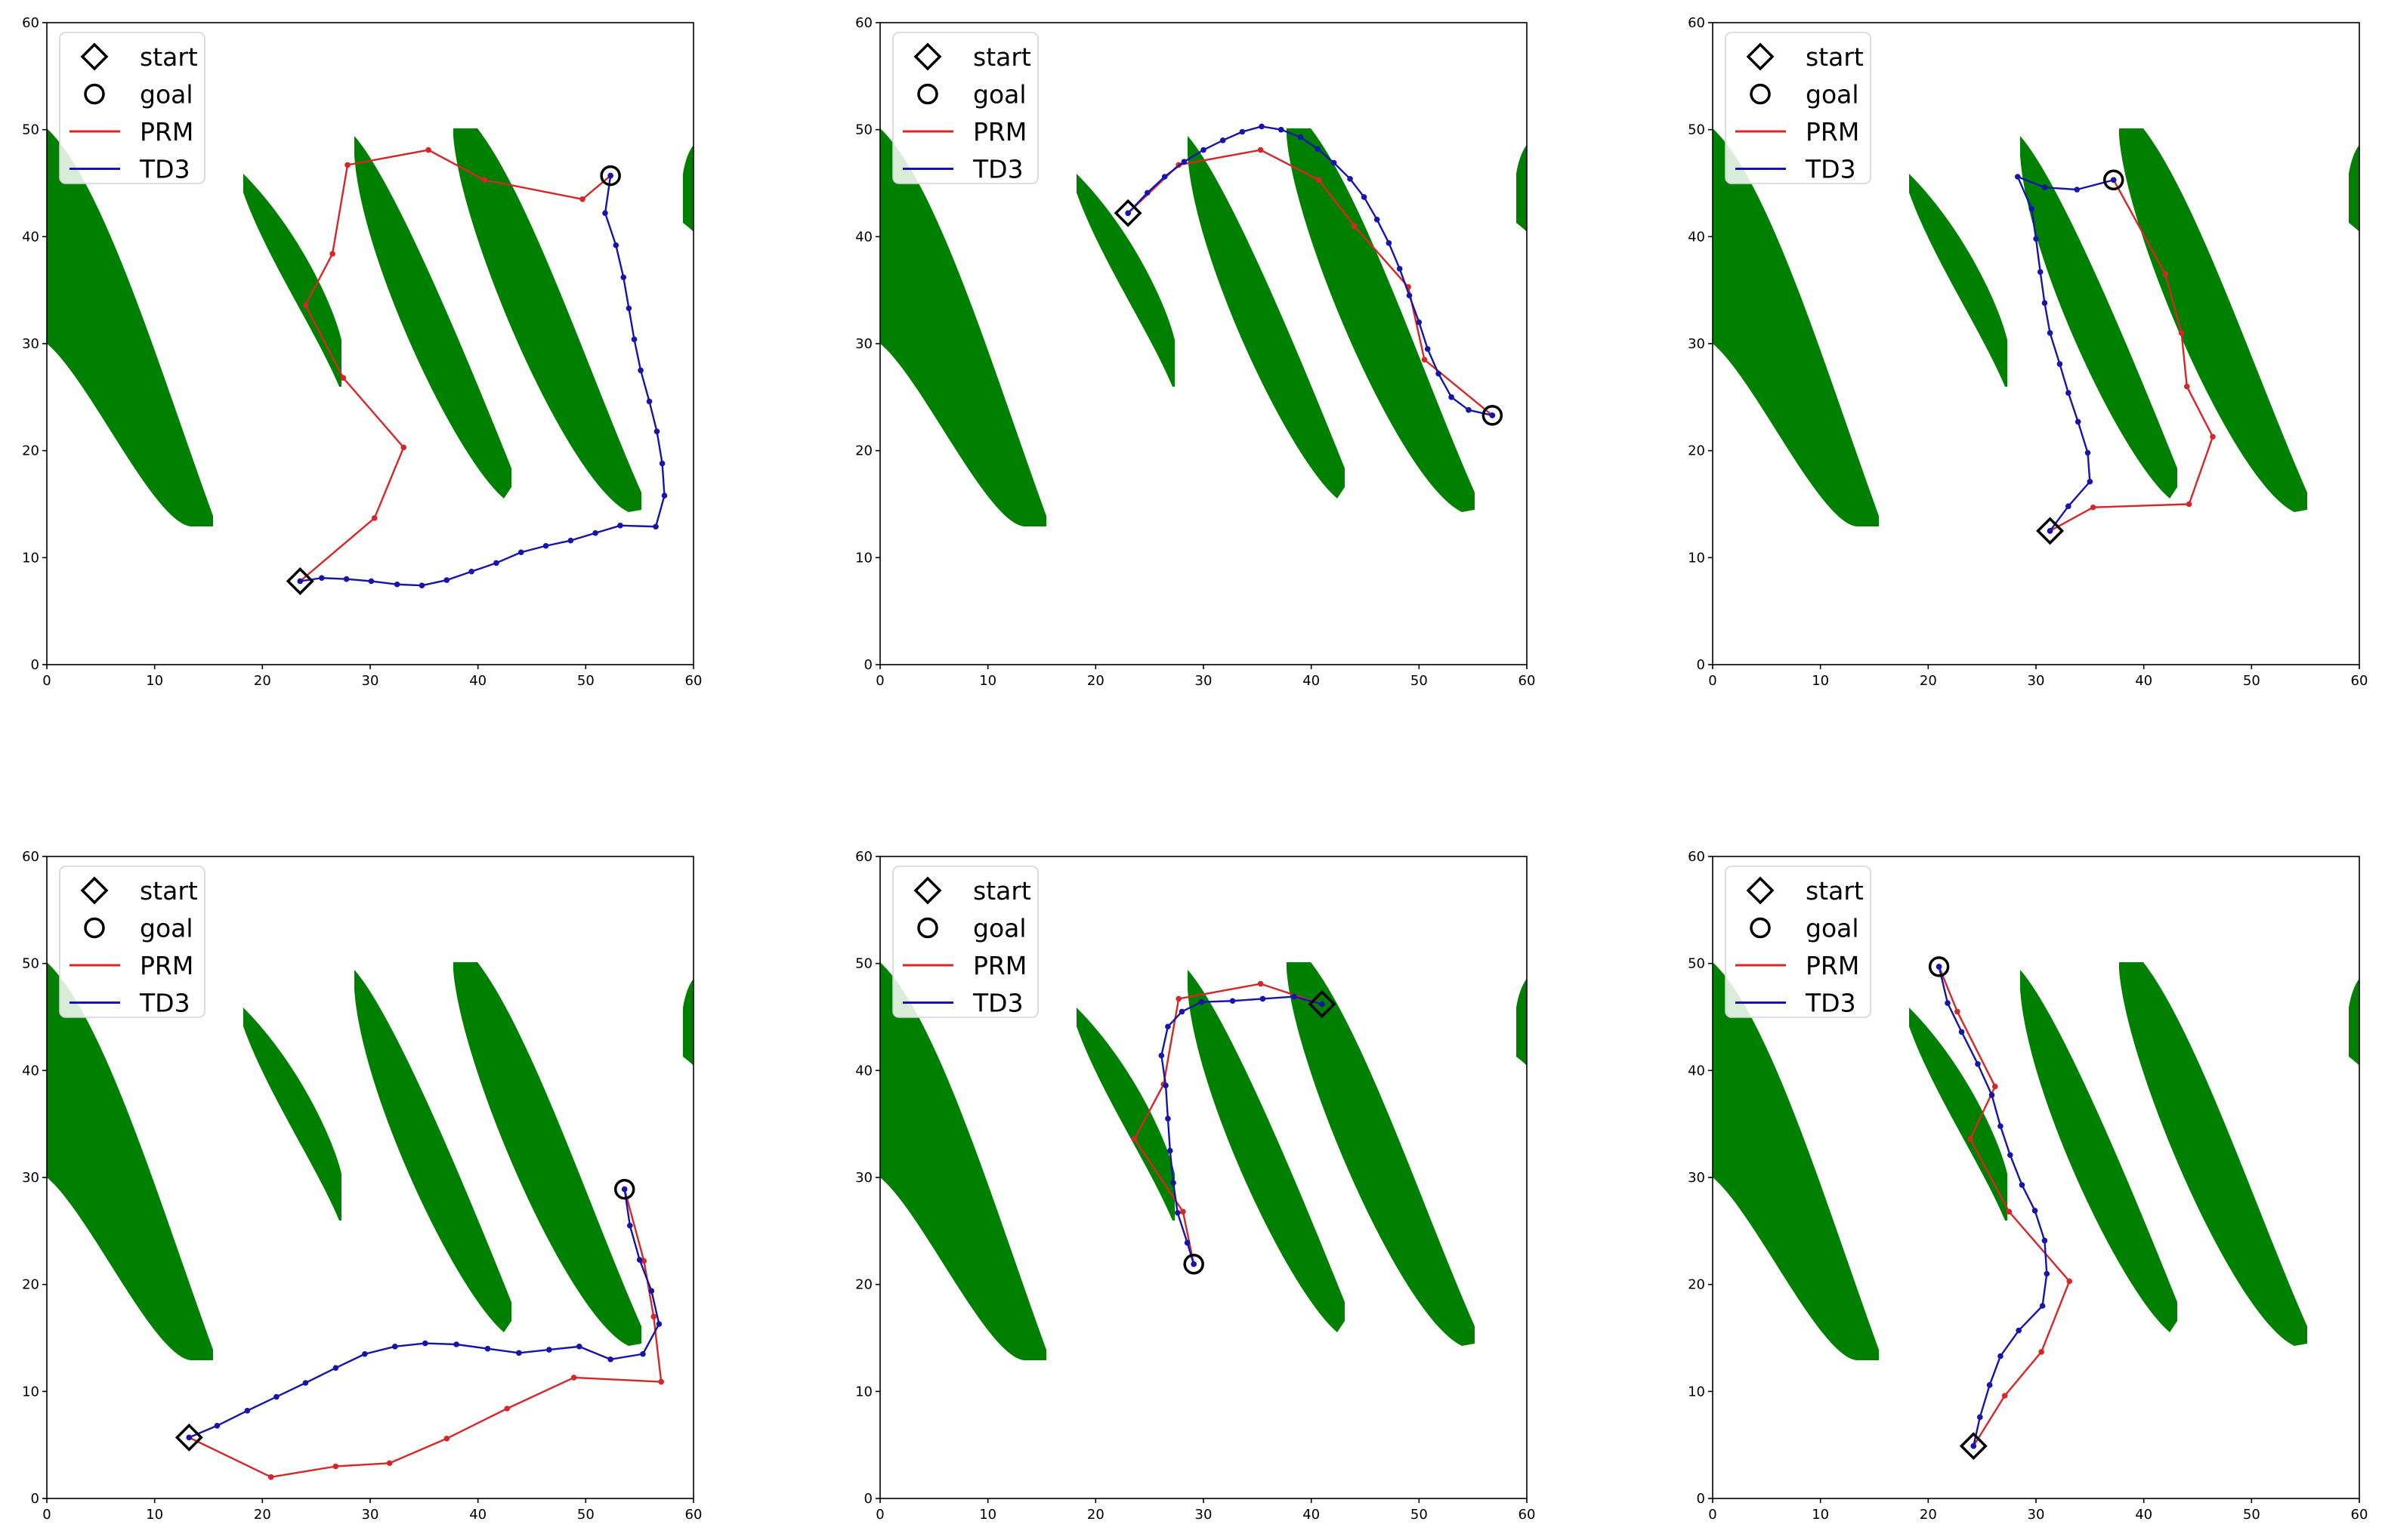  Describe the element at coordinates (998, 170) in the screenshot. I see `legend-label-td3: TD3` at that location.